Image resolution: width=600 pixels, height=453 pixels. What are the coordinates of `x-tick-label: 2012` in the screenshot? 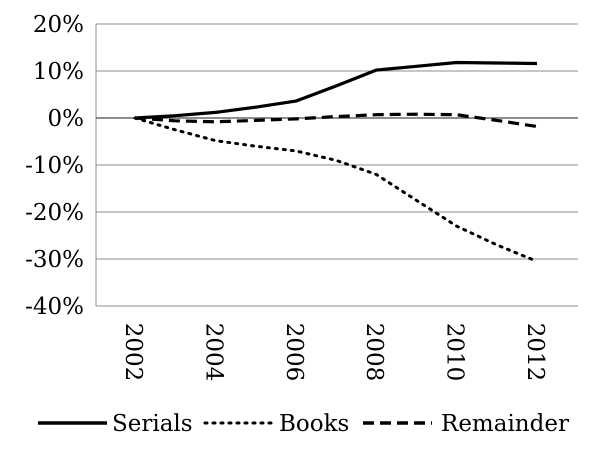 It's located at (535, 352).